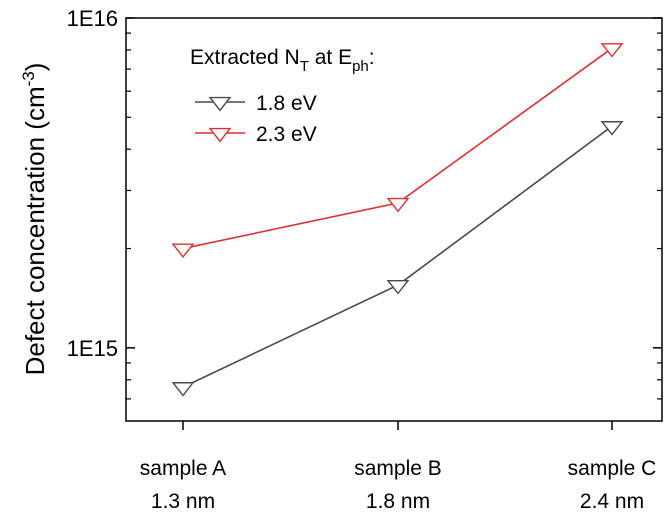 The image size is (668, 520). Describe the element at coordinates (35, 230) in the screenshot. I see `y-axis-label-main: Defect concentration (cm` at that location.